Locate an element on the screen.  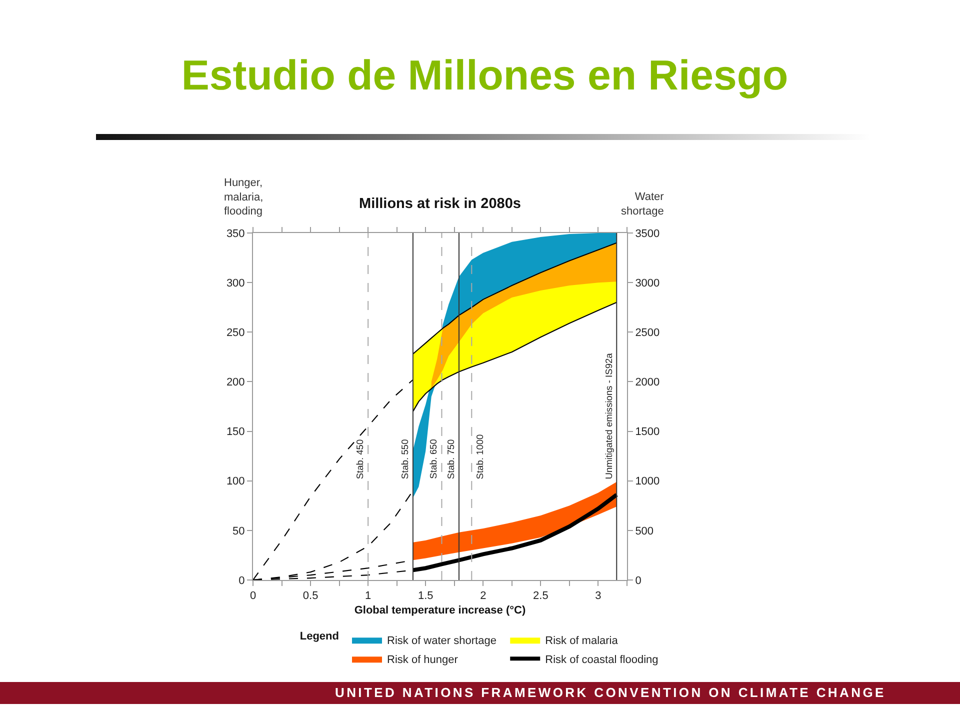
y-tick-label: 350 is located at coordinates (235, 234).